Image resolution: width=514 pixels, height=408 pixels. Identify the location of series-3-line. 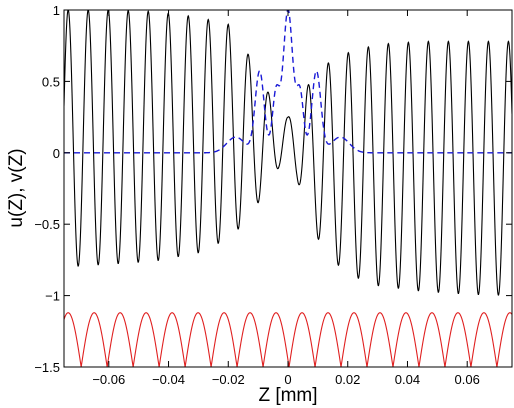
(288, 339).